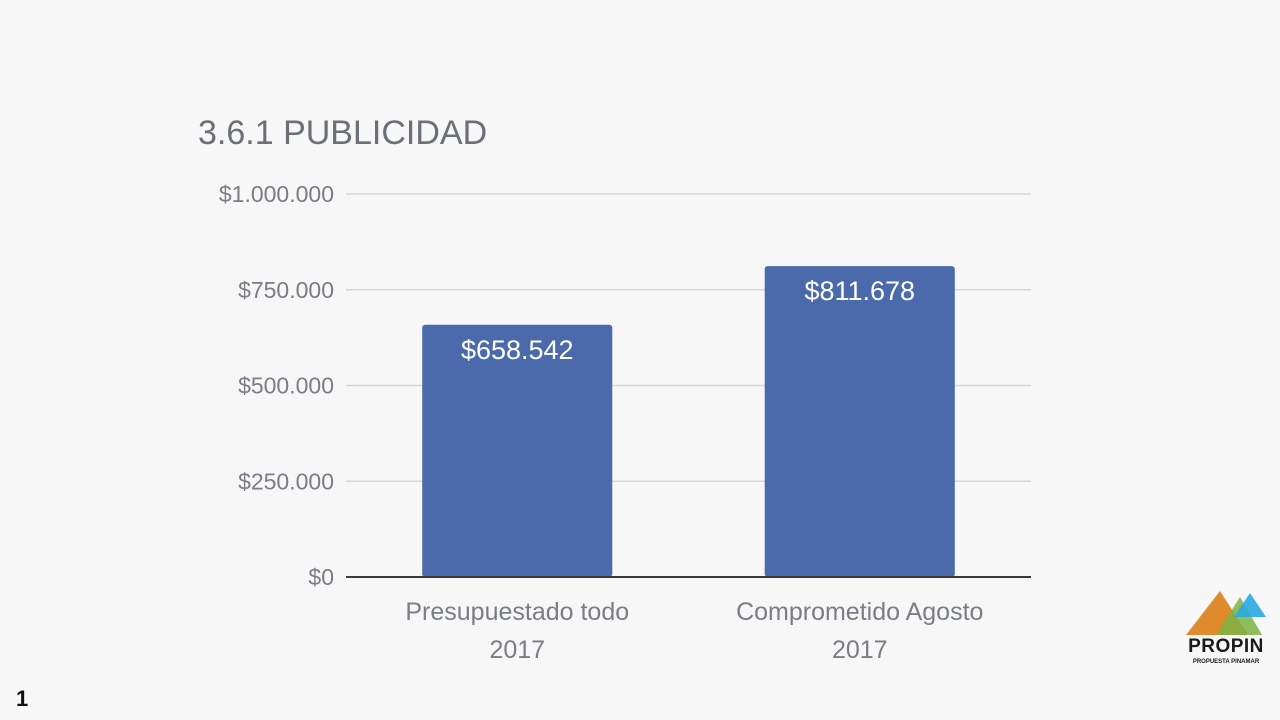 Image resolution: width=1280 pixels, height=720 pixels. I want to click on blue-mountain, so click(1250, 605).